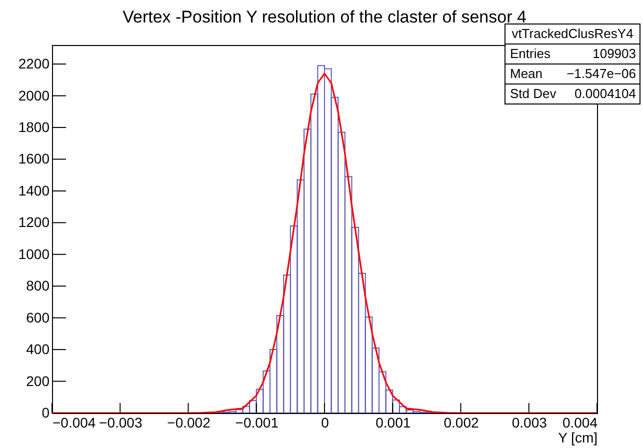 This screenshot has height=448, width=643. I want to click on y-tick-label: 1200, so click(34, 222).